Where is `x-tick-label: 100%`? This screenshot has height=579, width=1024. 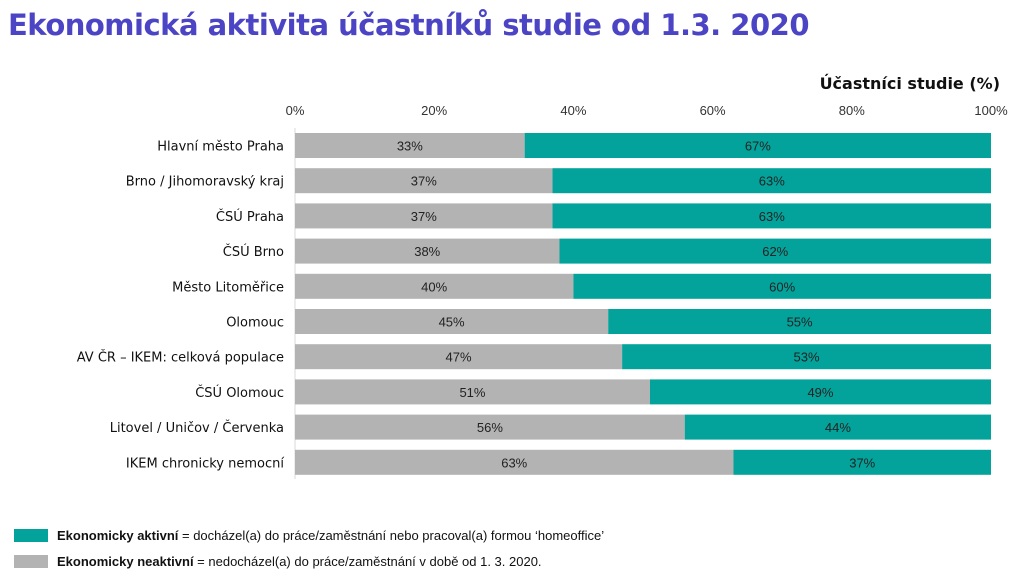
x-tick-label: 100% is located at coordinates (991, 110).